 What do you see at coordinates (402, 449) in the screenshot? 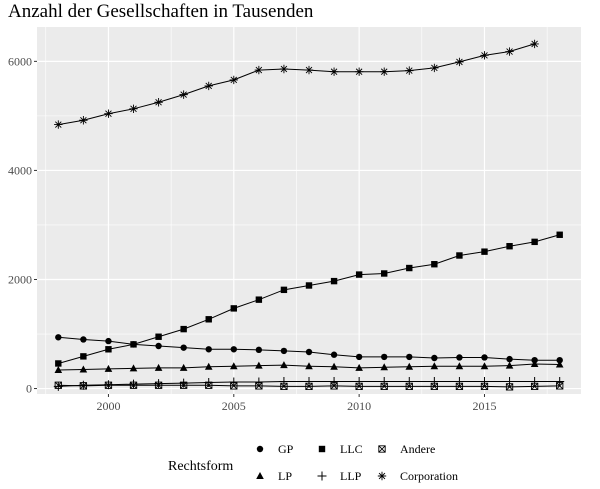
I see `legend-item-andere: Andere` at bounding box center [402, 449].